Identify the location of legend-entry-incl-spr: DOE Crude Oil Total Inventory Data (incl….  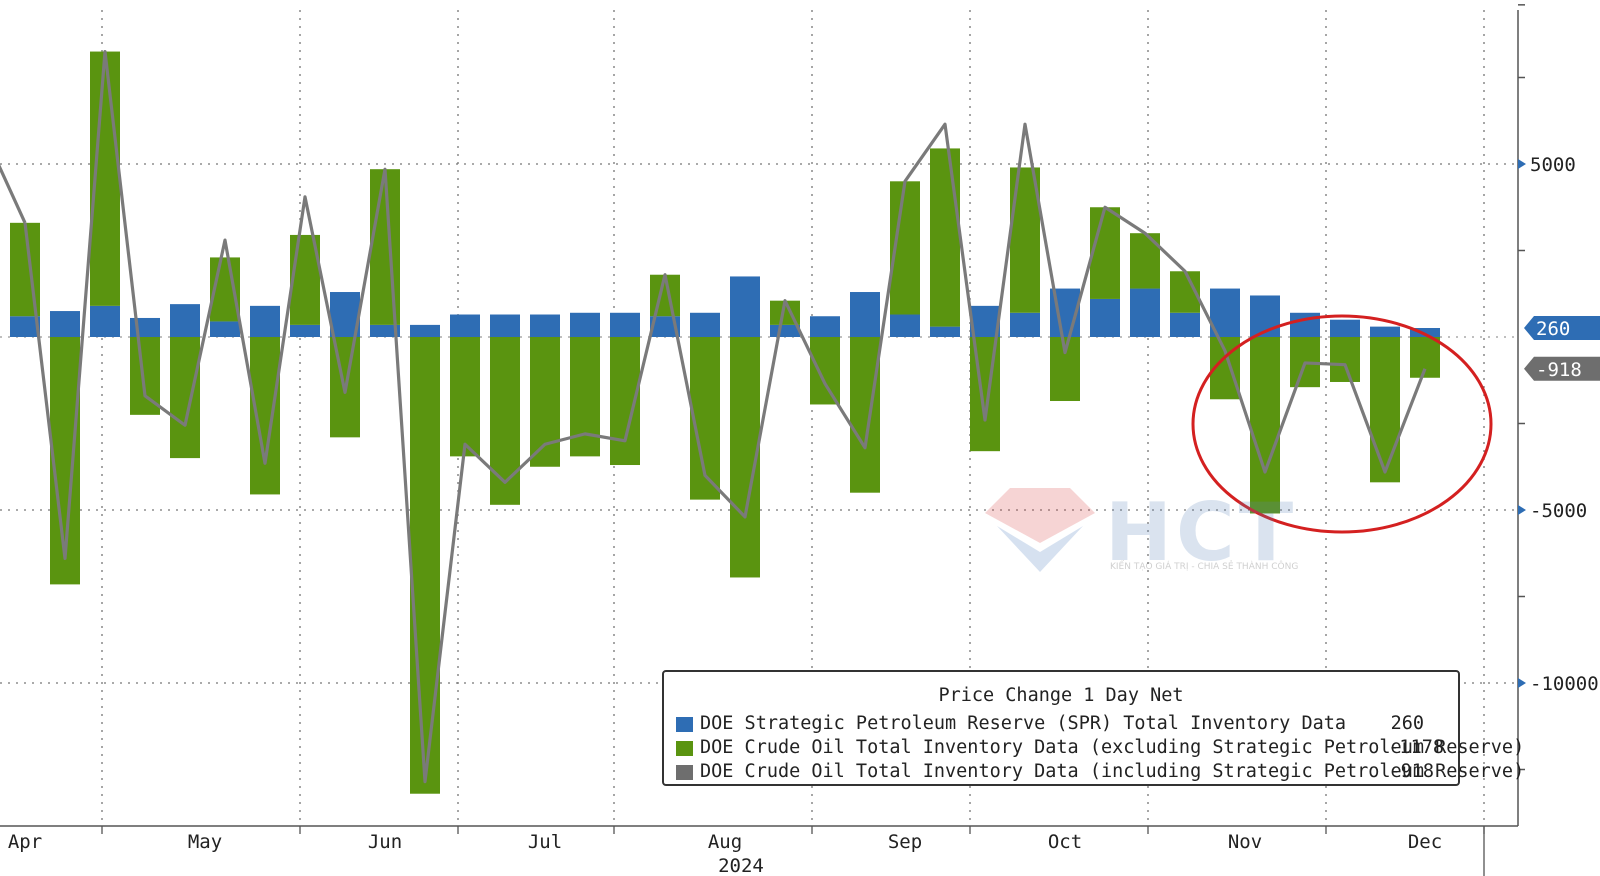
(1100, 772).